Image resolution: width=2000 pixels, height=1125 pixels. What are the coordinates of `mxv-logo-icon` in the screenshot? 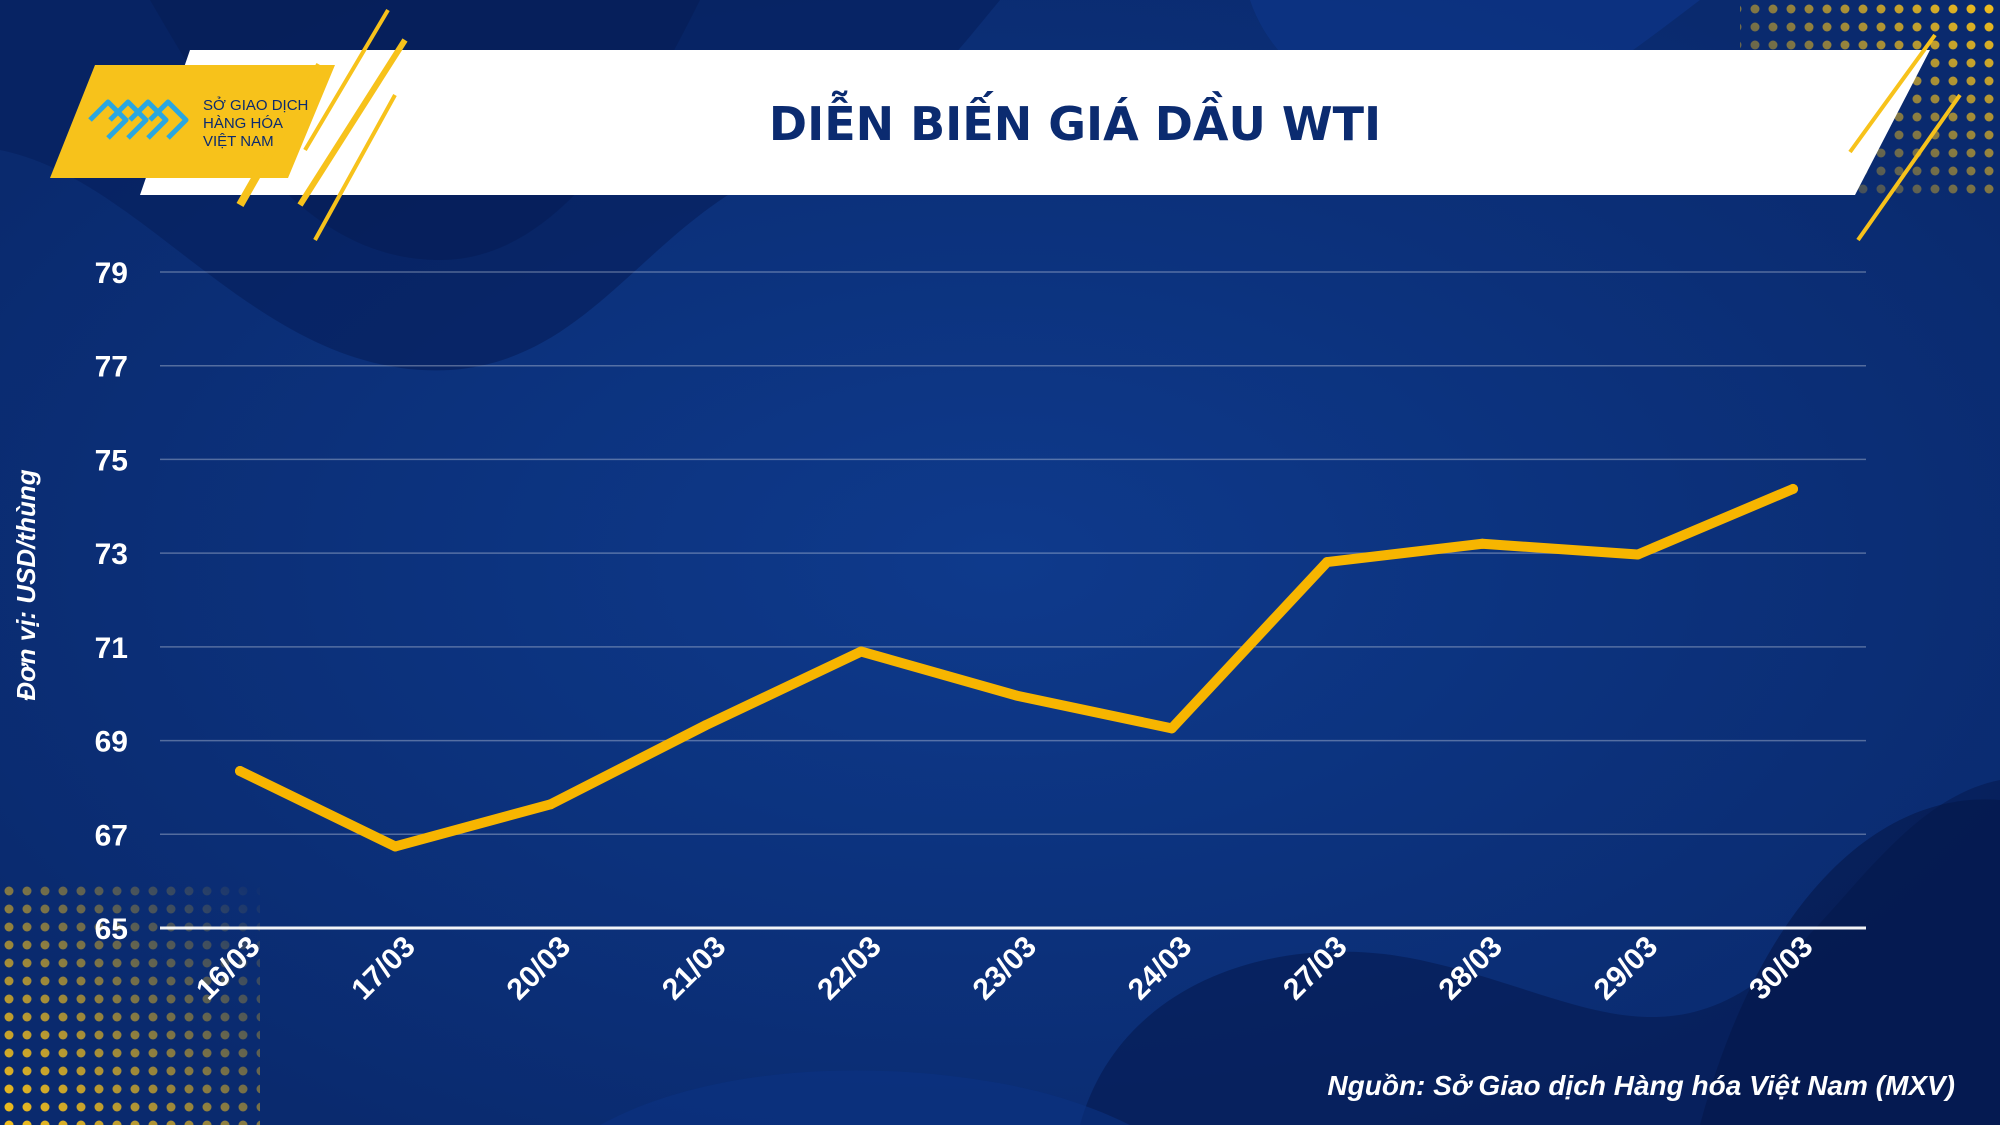 It's located at (138, 119).